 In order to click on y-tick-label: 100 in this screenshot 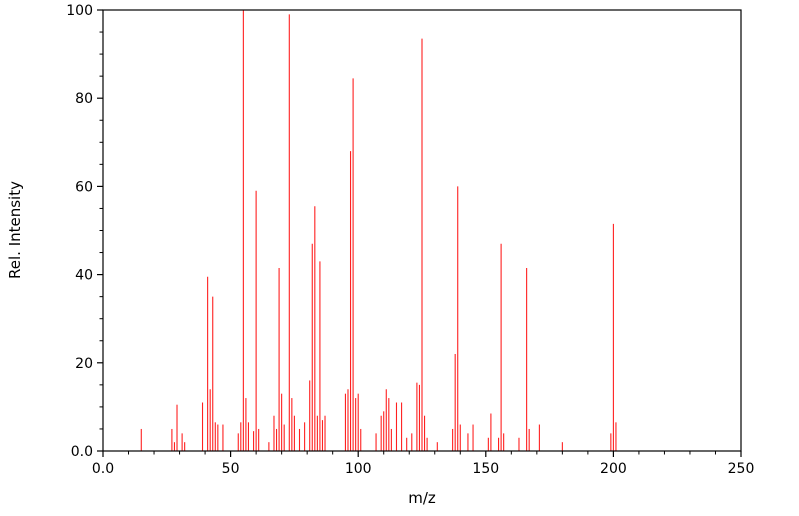, I will do `click(79, 11)`.